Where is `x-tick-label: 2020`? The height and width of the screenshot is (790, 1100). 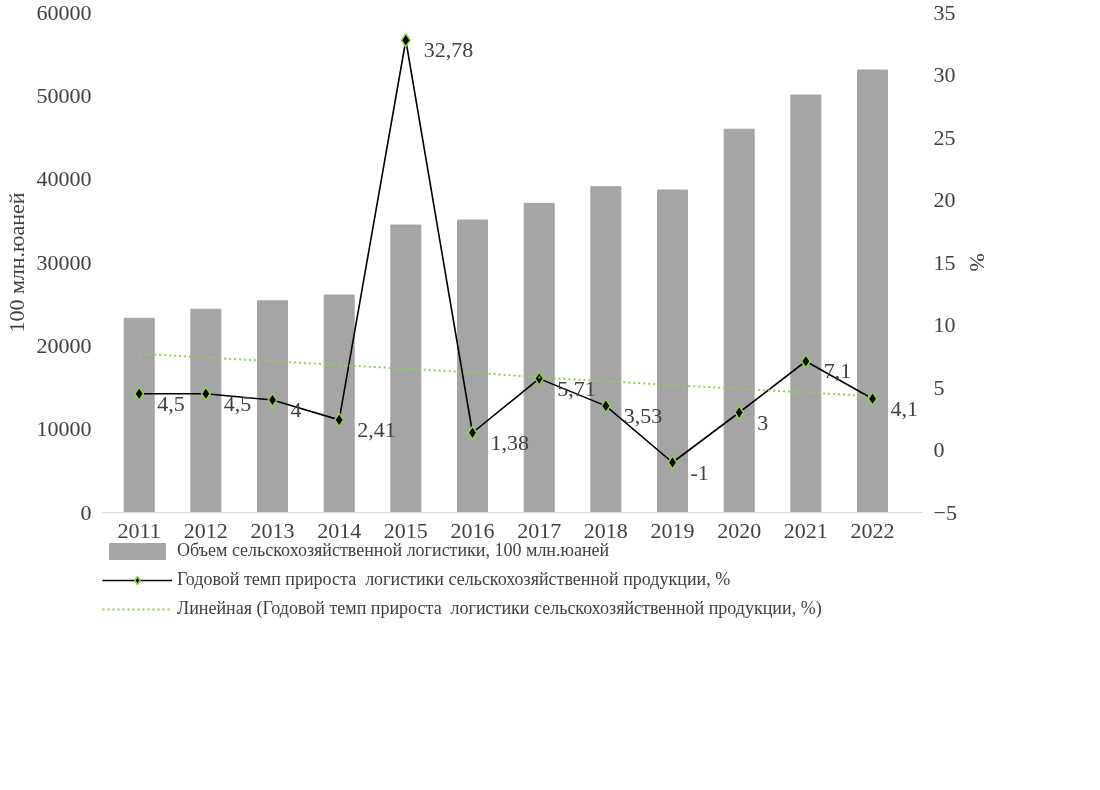 x-tick-label: 2020 is located at coordinates (739, 530).